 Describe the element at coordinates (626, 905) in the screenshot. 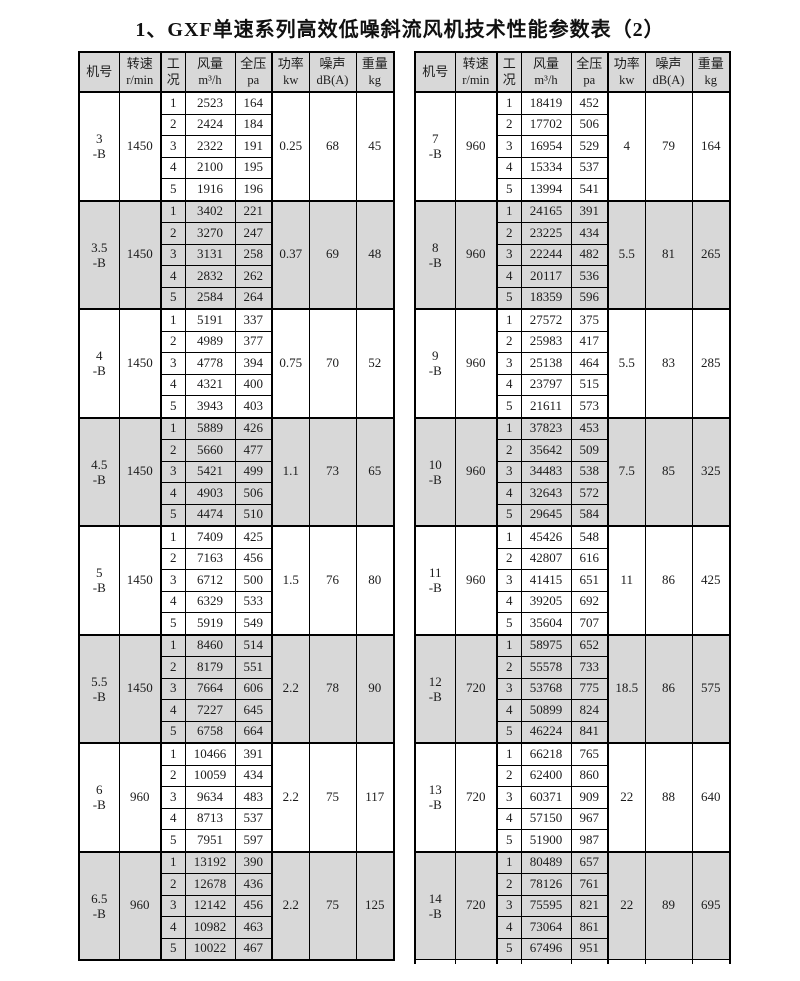

I see `cell-power: 22` at that location.